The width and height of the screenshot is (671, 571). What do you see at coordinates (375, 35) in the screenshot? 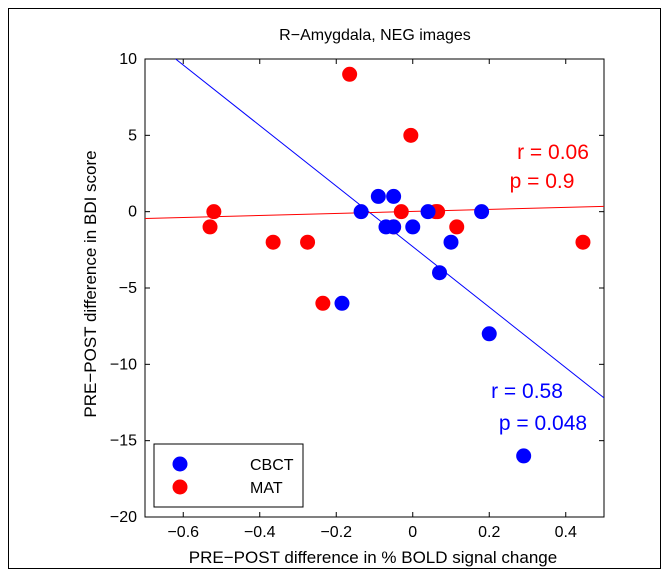
I see `chart-title: R−Amygdala, NEG images` at bounding box center [375, 35].